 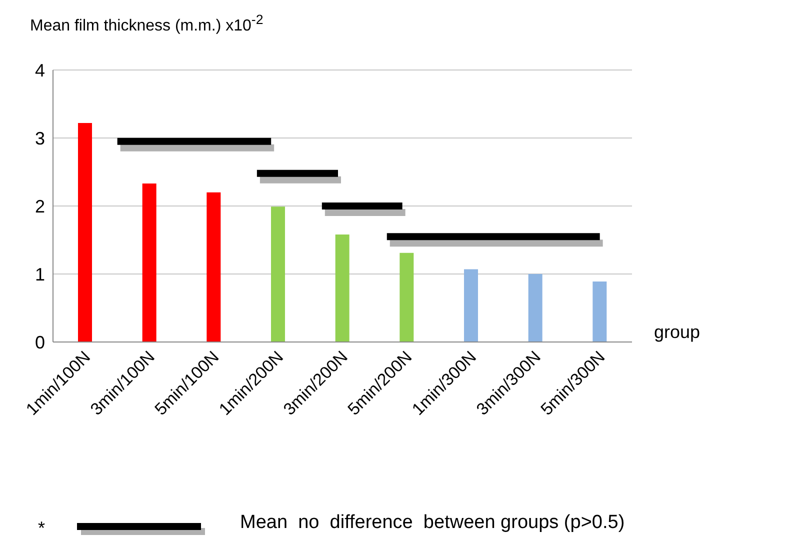 I want to click on text: Mean no difference between groups (p>0.5), so click(x=432, y=523).